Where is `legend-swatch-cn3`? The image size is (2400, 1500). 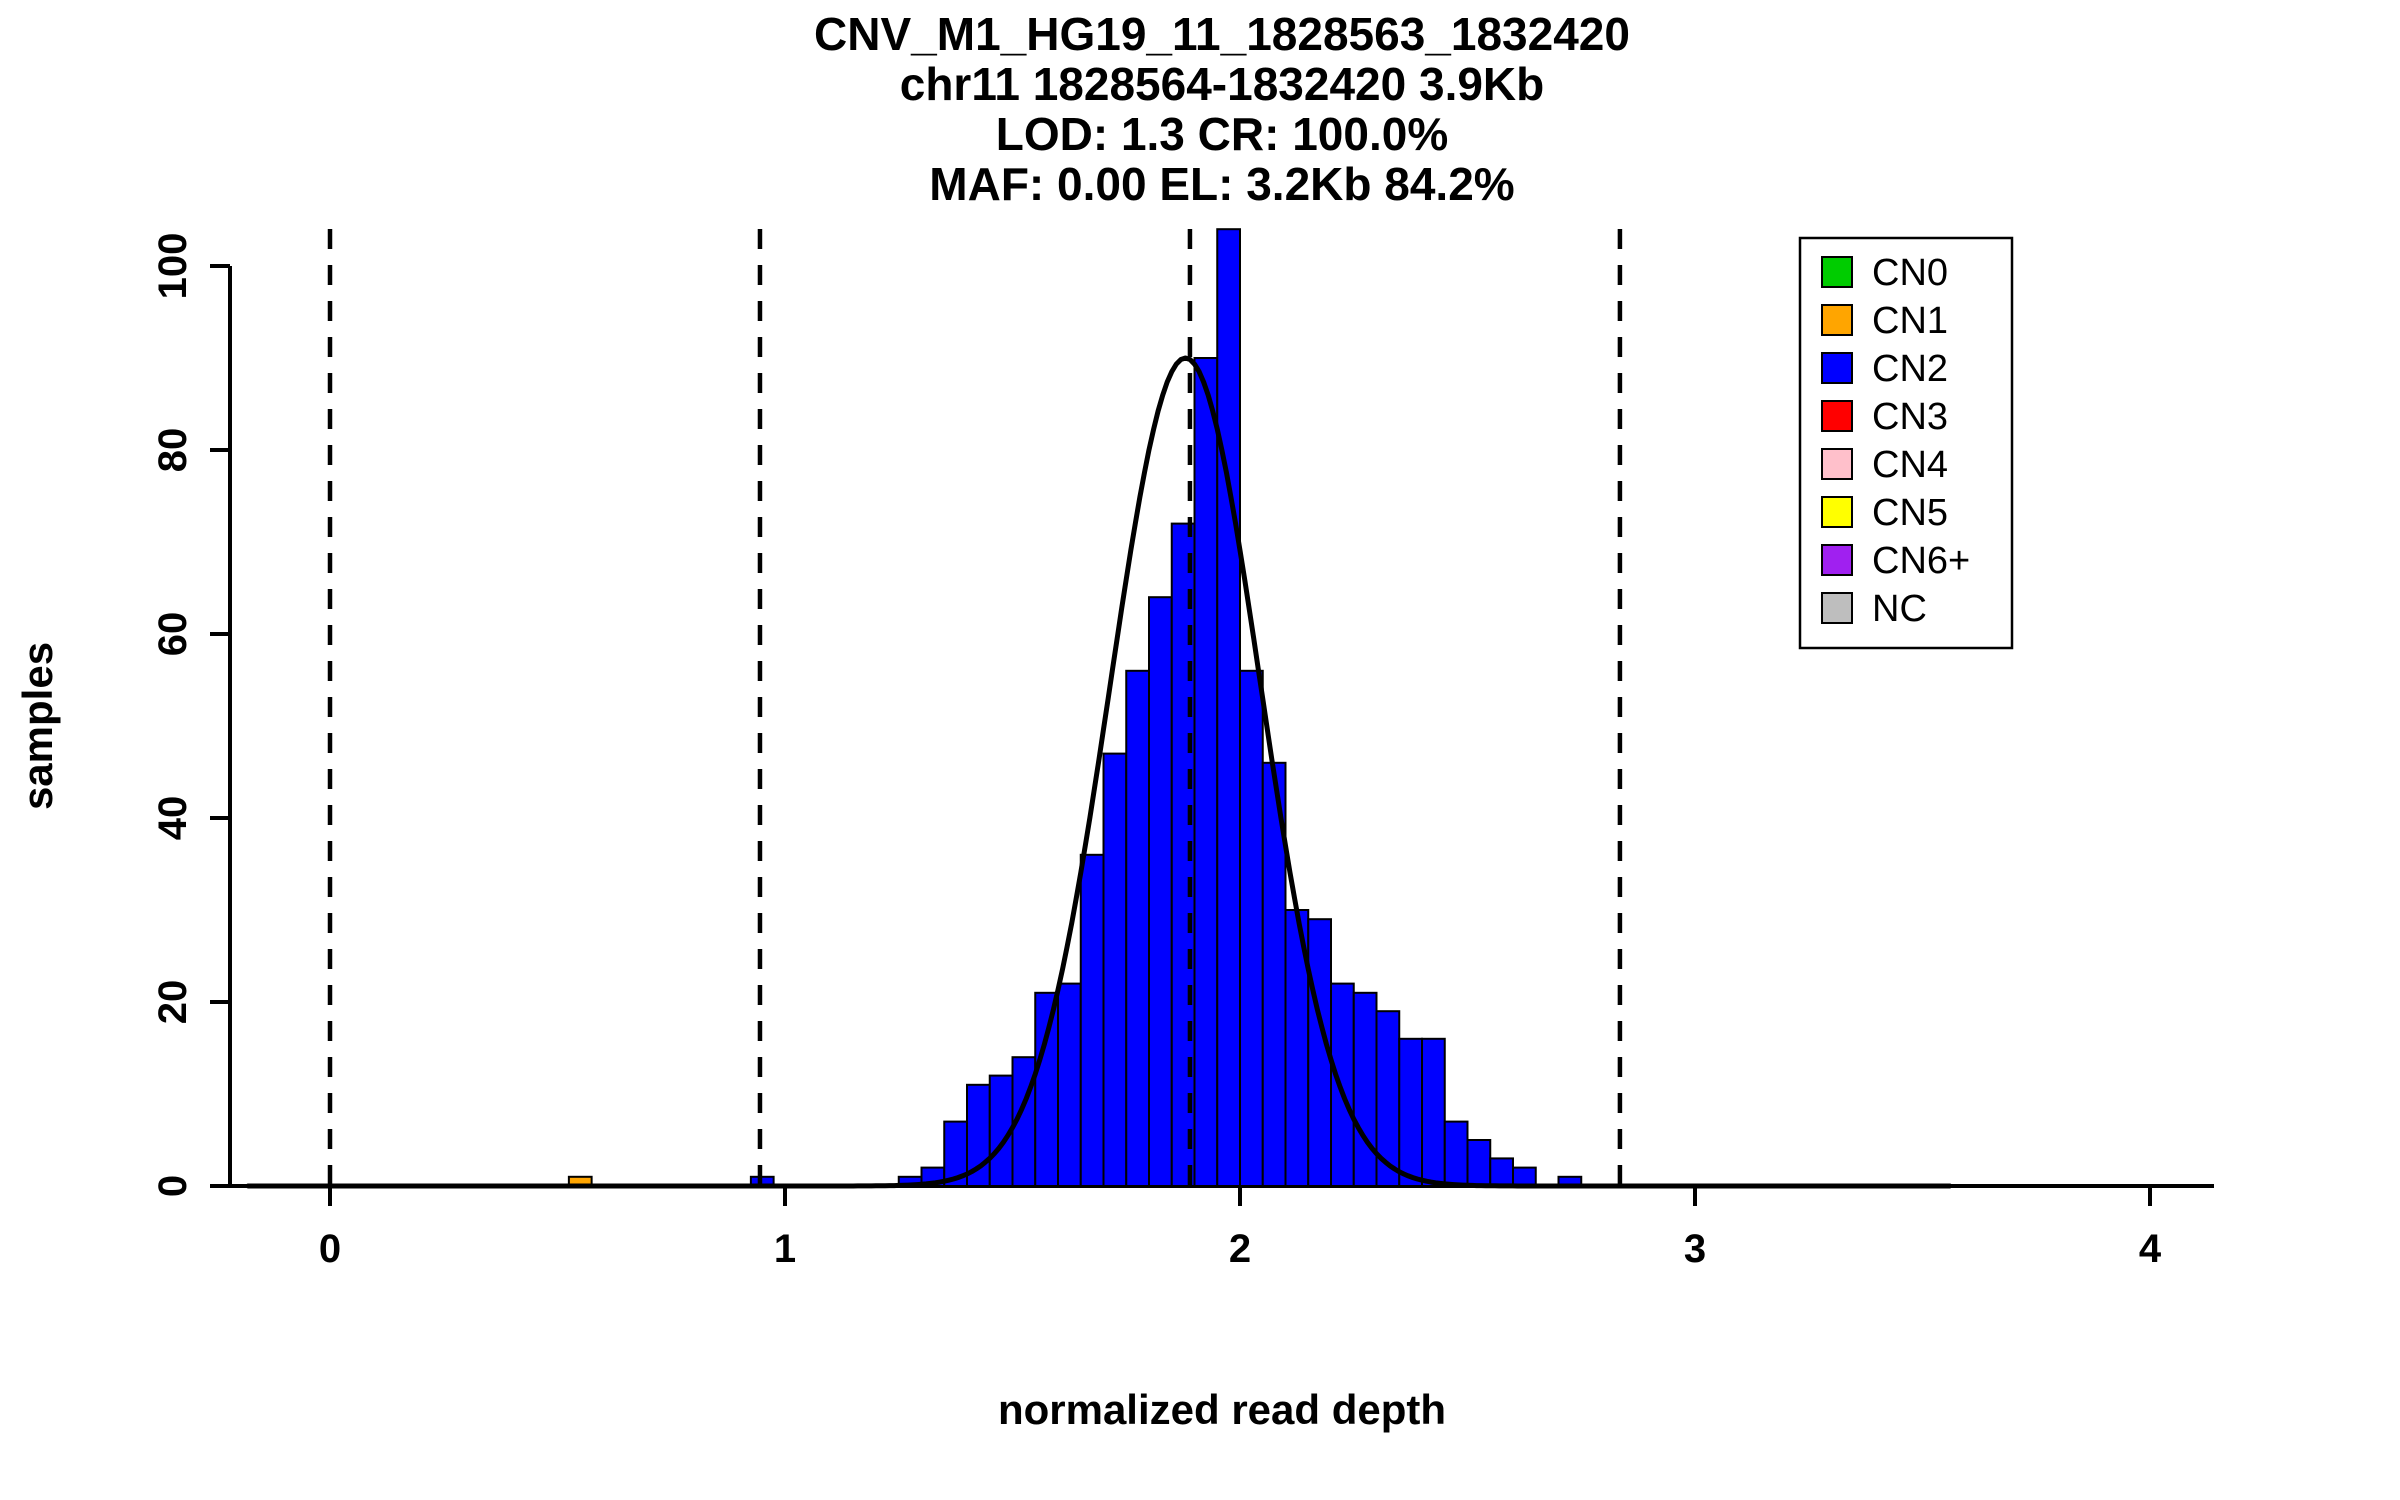 legend-swatch-cn3 is located at coordinates (1837, 416).